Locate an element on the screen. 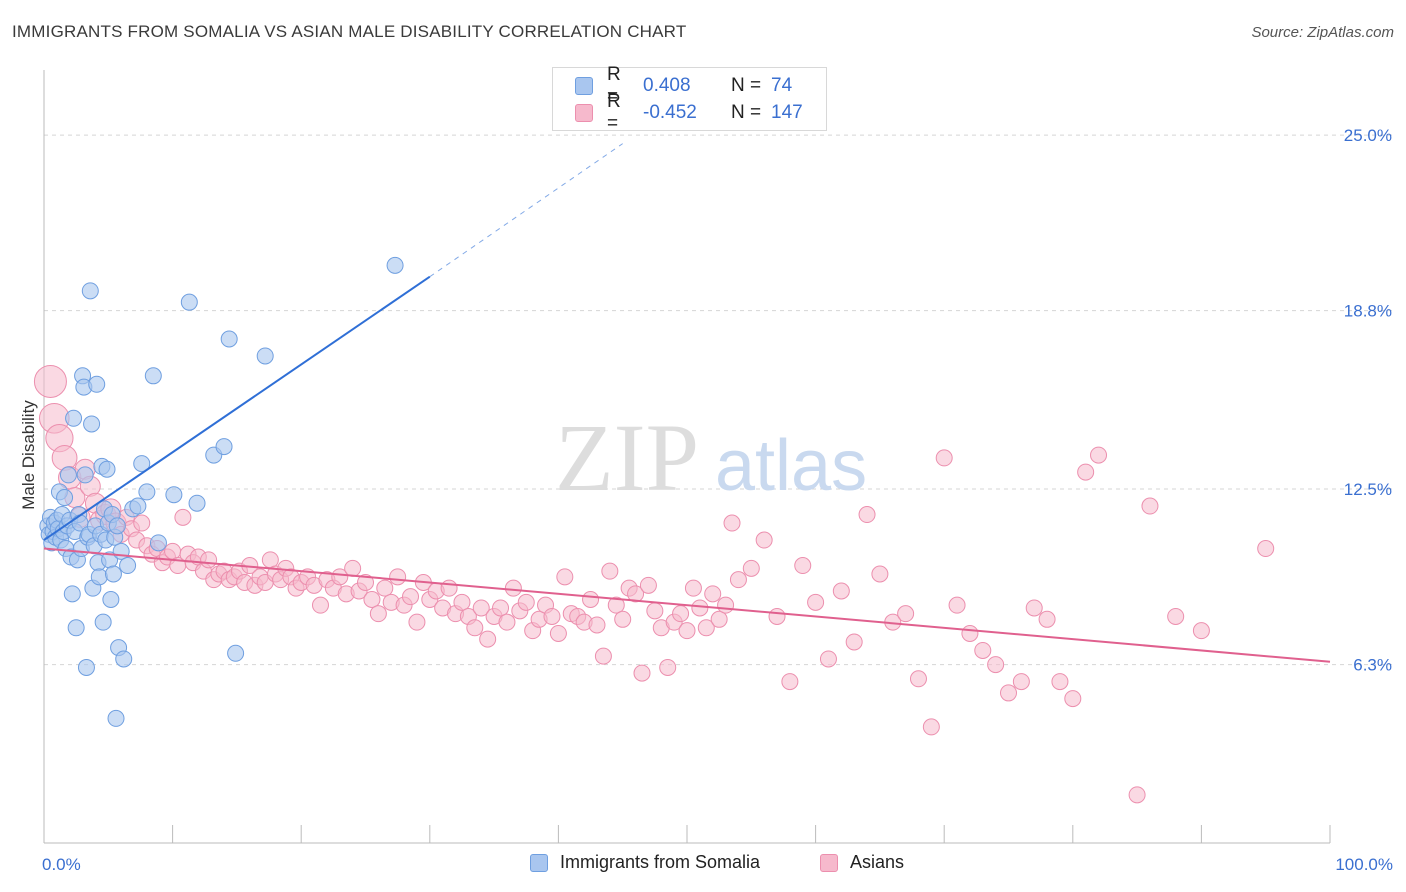 This screenshot has height=892, width=1406. legend-row-asians: R = -0.452 N = 147 is located at coordinates (689, 112).